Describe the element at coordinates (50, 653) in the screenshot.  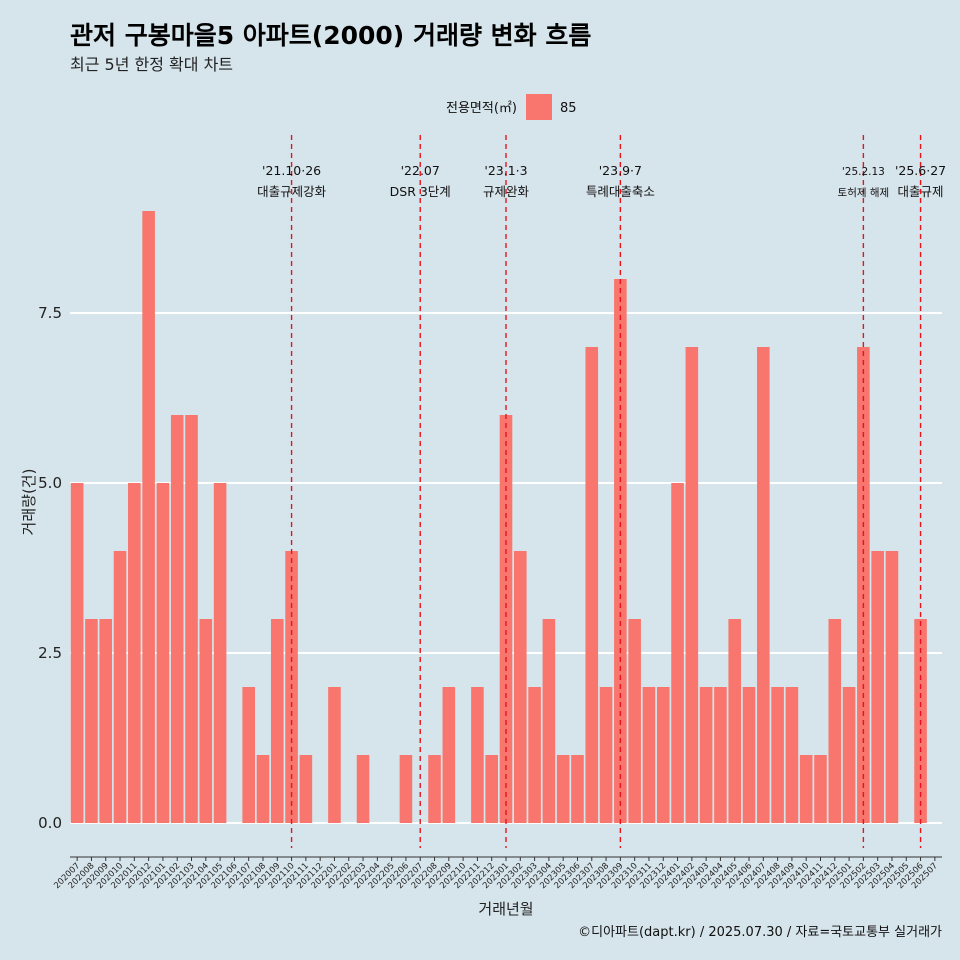
I see `y-tick-label: 2.5` at that location.